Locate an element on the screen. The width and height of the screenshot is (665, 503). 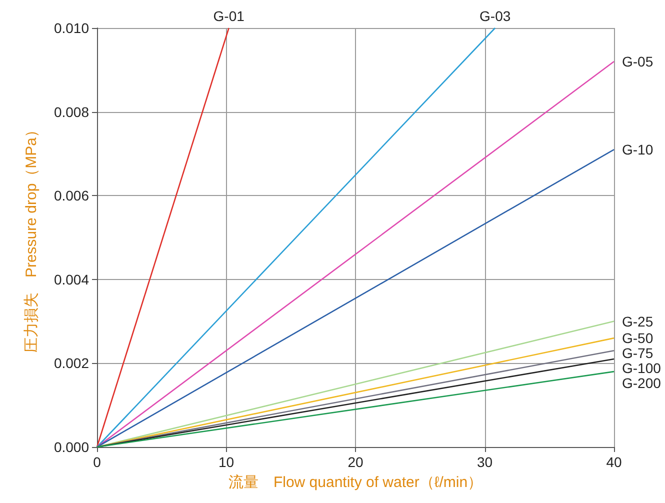
series-label: G-10 is located at coordinates (638, 150).